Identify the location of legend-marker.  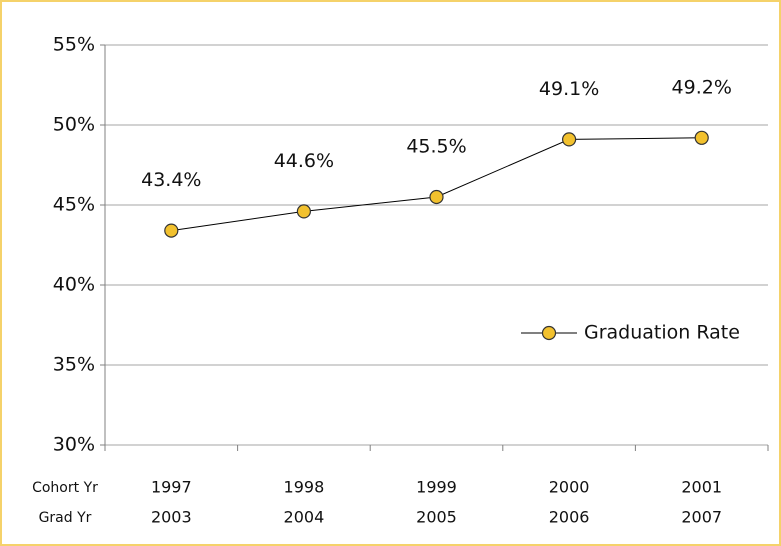
(549, 333).